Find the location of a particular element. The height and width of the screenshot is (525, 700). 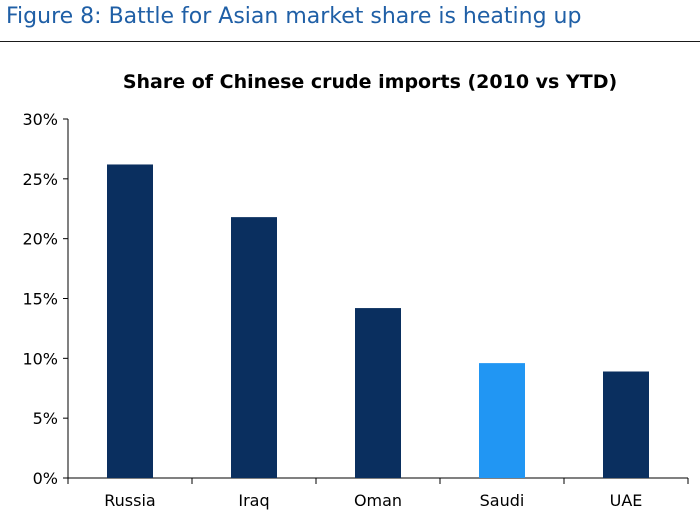

y-tick-label: 5% is located at coordinates (45, 418).